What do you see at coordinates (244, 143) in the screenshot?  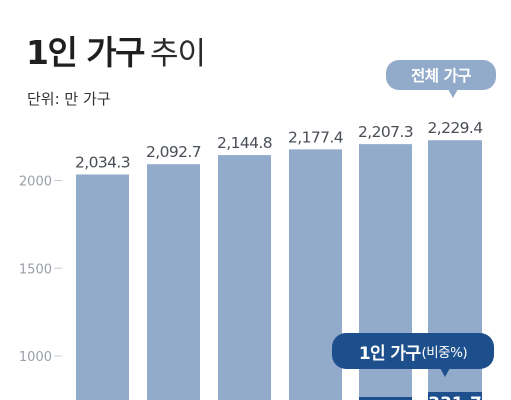 I see `bar-value-label: 2,144.8` at bounding box center [244, 143].